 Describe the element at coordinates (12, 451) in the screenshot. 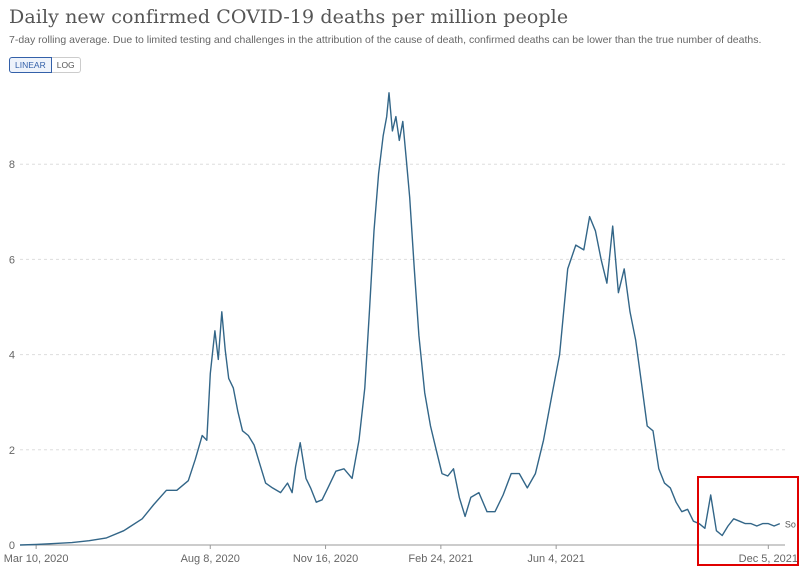

I see `y-tick-label: 2` at that location.